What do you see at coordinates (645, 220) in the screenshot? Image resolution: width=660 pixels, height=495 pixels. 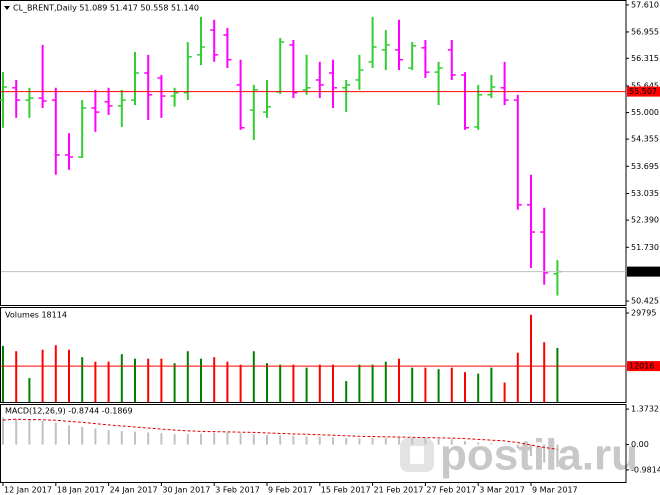 I see `y-tick-label: 52.390` at bounding box center [645, 220].